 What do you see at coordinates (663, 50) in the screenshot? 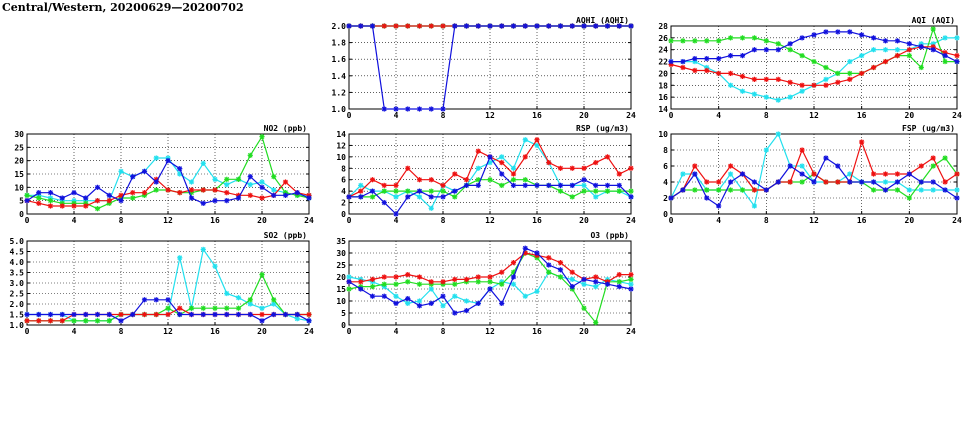
I see `y-tick-label-aqi-5: 24` at bounding box center [663, 50].